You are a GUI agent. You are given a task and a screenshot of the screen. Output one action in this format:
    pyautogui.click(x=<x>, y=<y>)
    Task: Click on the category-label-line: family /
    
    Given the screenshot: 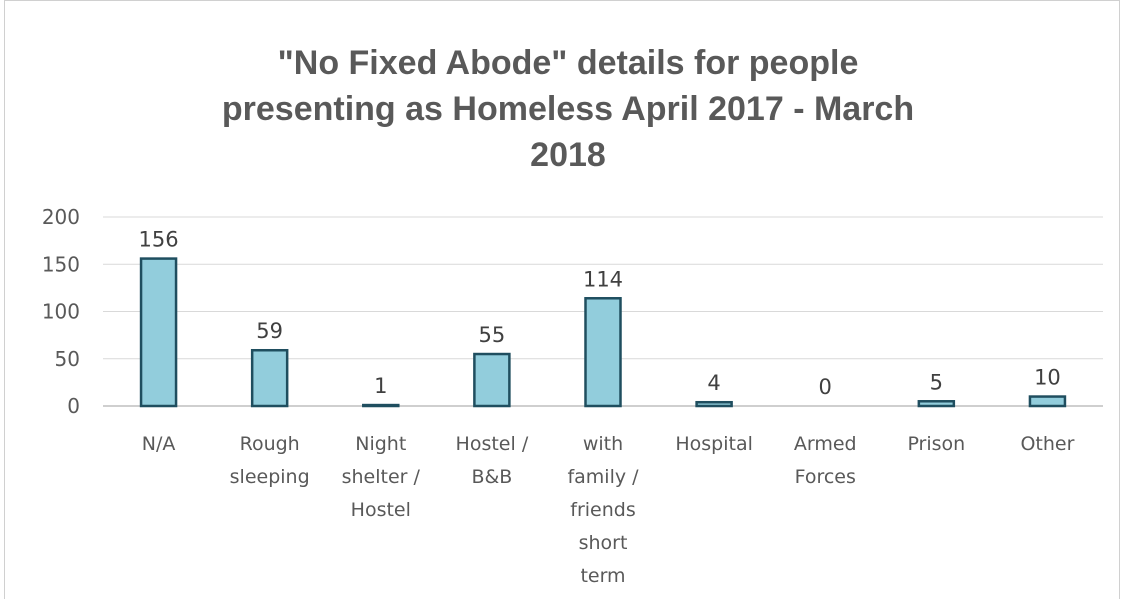 What is the action you would take?
    pyautogui.click(x=603, y=477)
    